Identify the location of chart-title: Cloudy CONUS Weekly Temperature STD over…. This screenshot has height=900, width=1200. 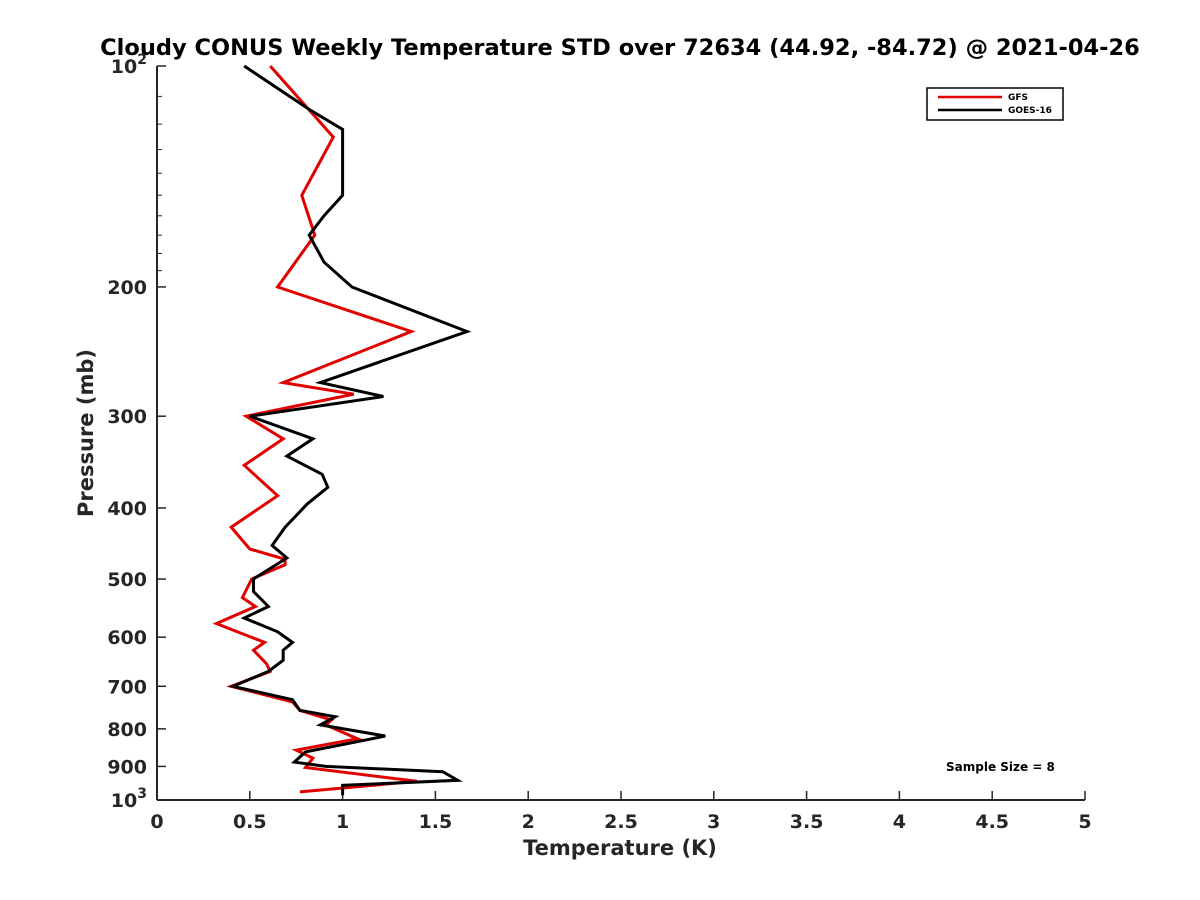
(620, 48).